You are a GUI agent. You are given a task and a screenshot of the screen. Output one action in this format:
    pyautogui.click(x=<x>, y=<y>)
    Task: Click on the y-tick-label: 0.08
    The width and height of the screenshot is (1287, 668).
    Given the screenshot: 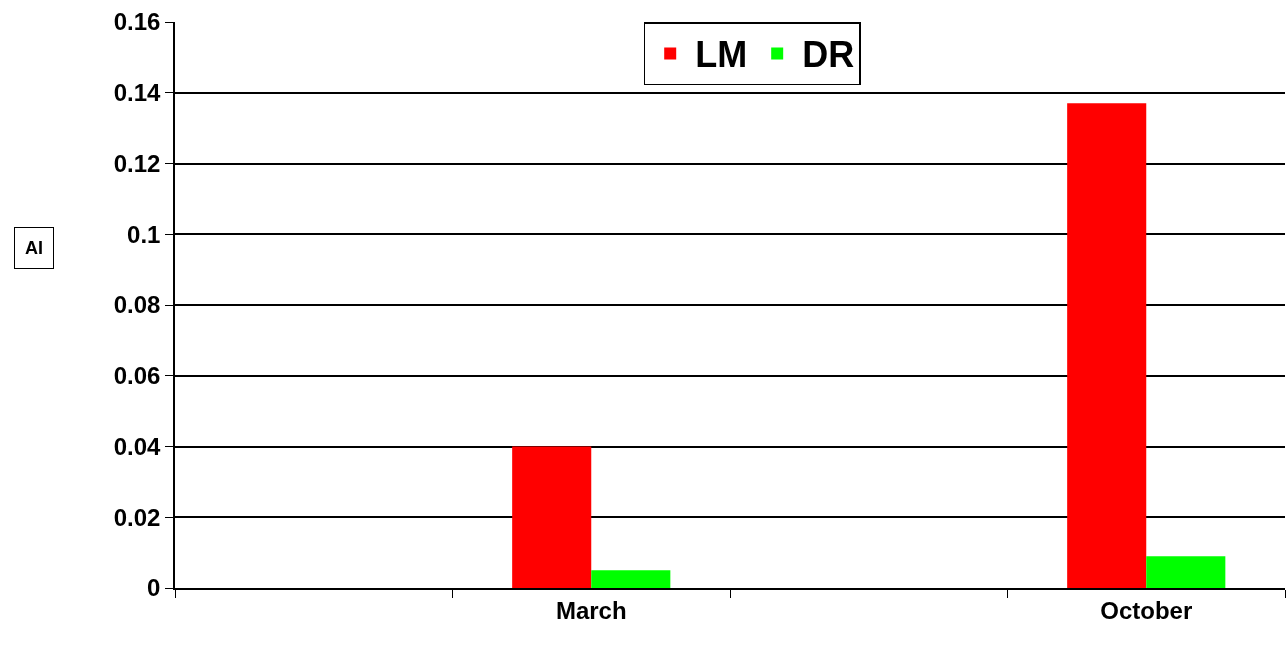 What is the action you would take?
    pyautogui.click(x=137, y=305)
    